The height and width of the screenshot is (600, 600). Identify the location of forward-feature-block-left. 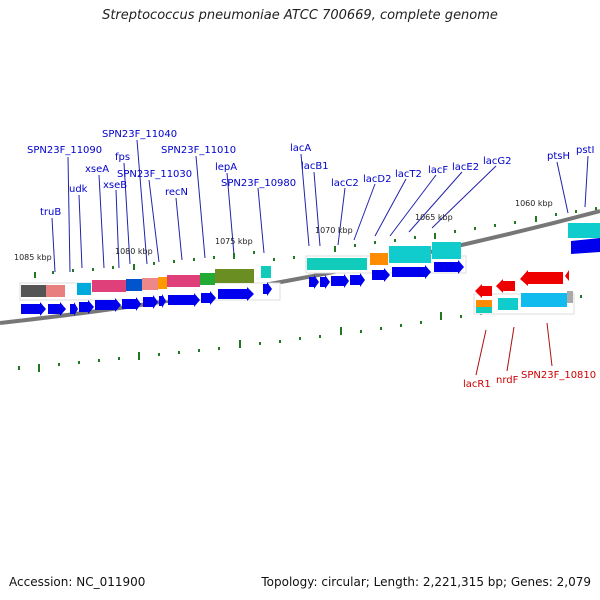
(150, 283).